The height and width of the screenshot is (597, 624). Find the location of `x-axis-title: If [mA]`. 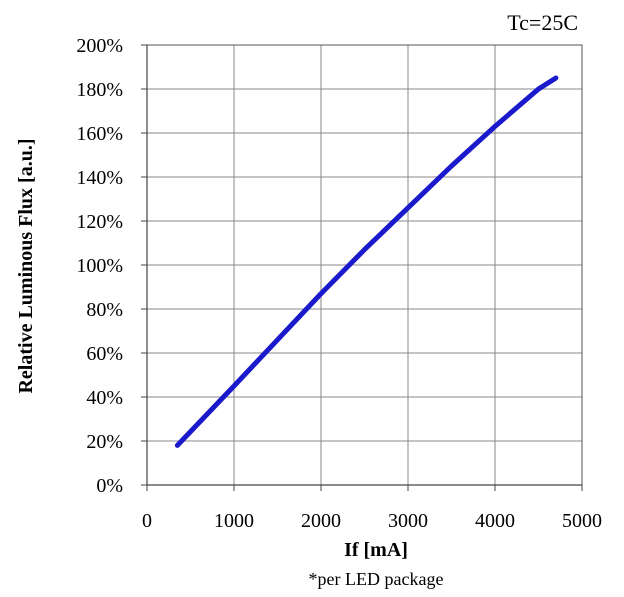

x-axis-title: If [mA] is located at coordinates (376, 550).